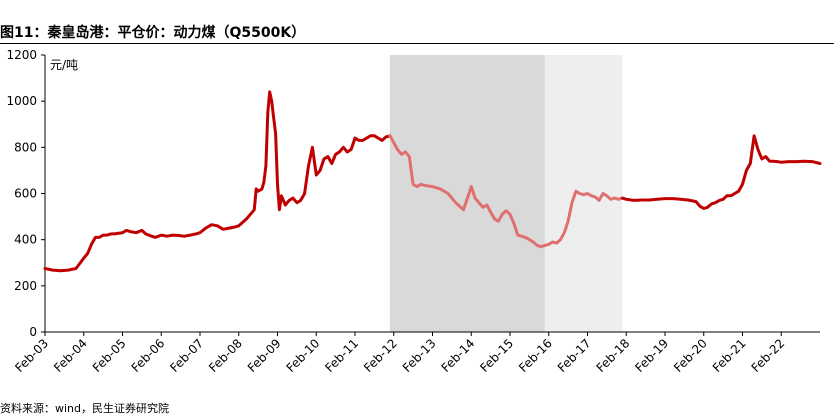 This screenshot has height=416, width=834. What do you see at coordinates (574, 355) in the screenshot?
I see `x-tick-label: Feb-17` at bounding box center [574, 355].